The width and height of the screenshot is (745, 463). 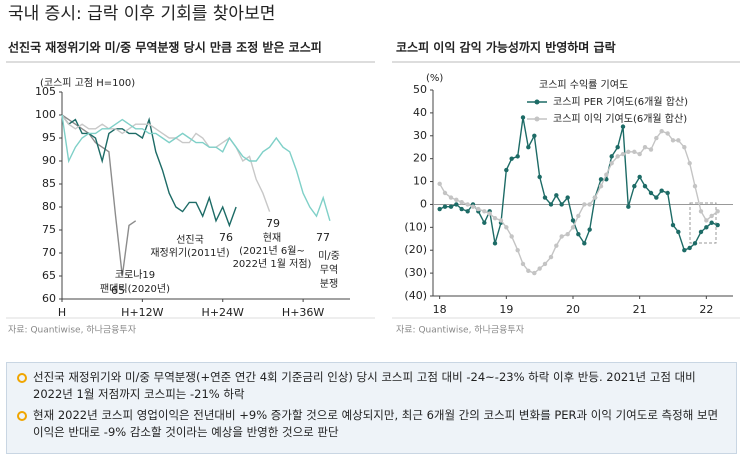 What do you see at coordinates (49, 229) in the screenshot?
I see `y-tick-label: 75` at bounding box center [49, 229].